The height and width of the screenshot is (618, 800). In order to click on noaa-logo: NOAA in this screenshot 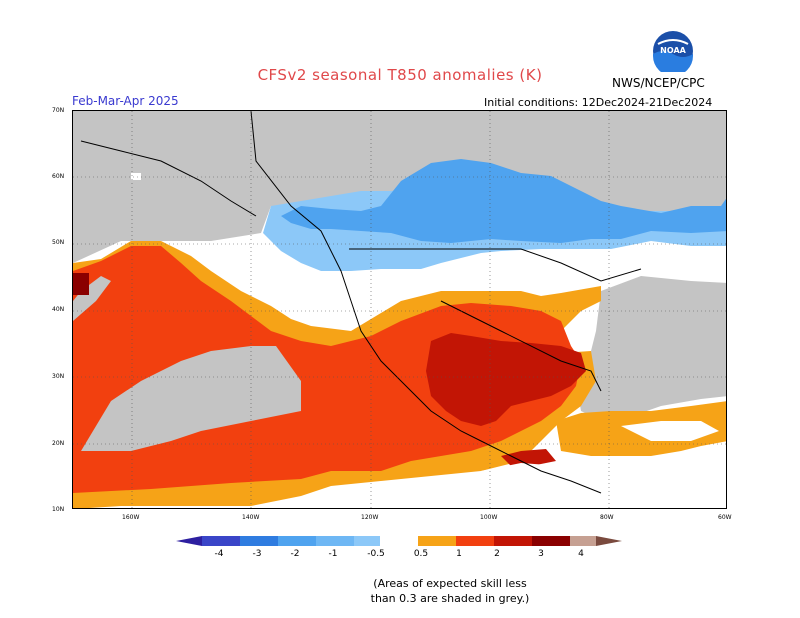, I will do `click(673, 51)`.